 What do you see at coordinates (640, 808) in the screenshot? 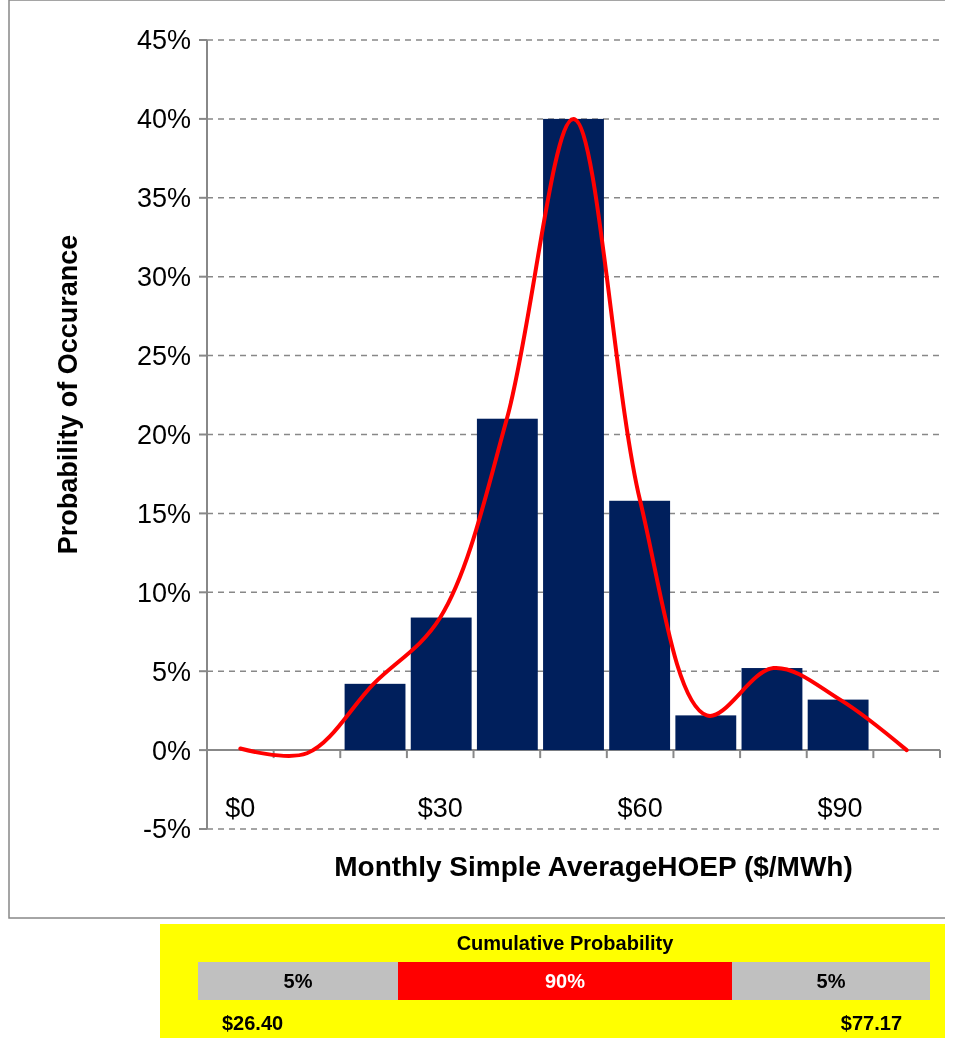
I see `x-tick-label: $60` at bounding box center [640, 808].